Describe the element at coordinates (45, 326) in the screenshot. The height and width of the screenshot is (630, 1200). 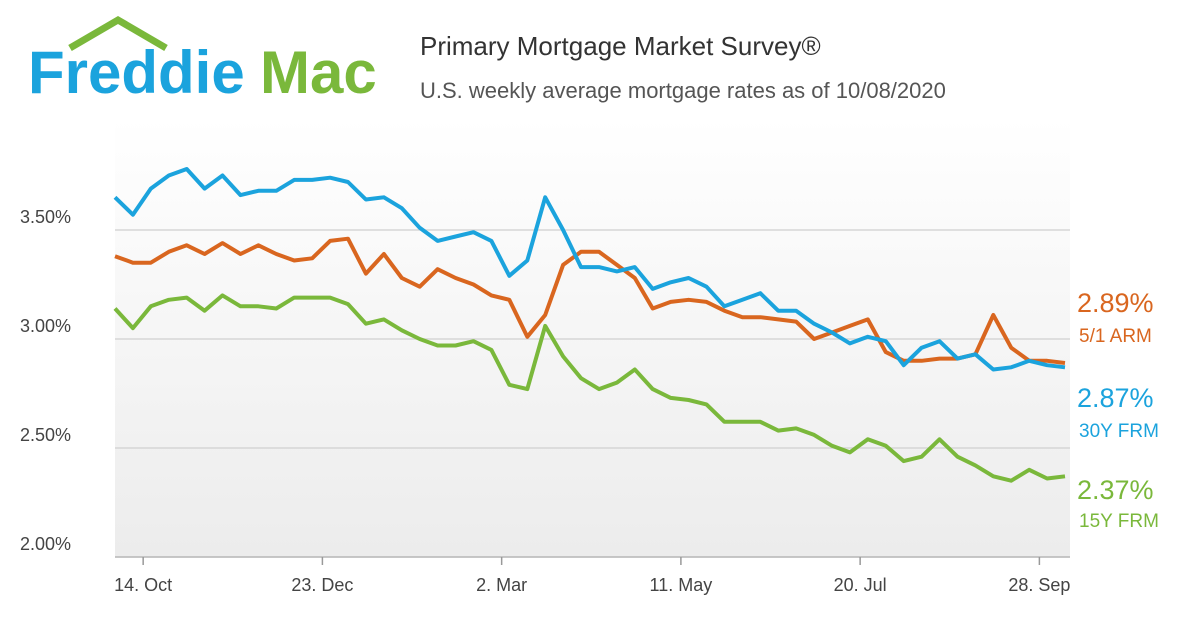
I see `y-tick-label: 3.00%` at that location.